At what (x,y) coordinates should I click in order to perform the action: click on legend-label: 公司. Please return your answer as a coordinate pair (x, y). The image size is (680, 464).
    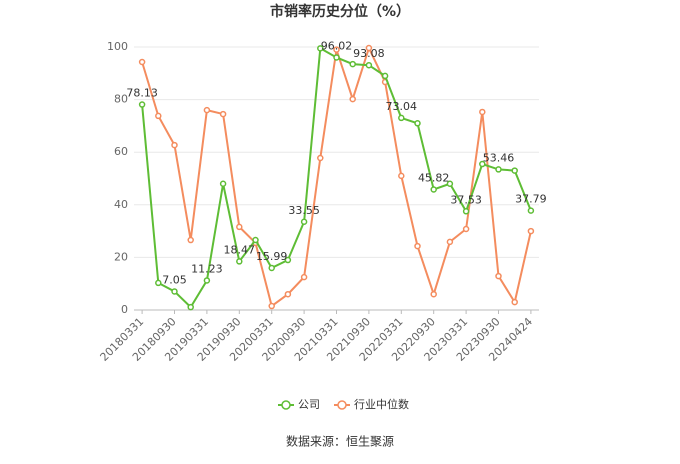
    Looking at the image, I should click on (309, 404).